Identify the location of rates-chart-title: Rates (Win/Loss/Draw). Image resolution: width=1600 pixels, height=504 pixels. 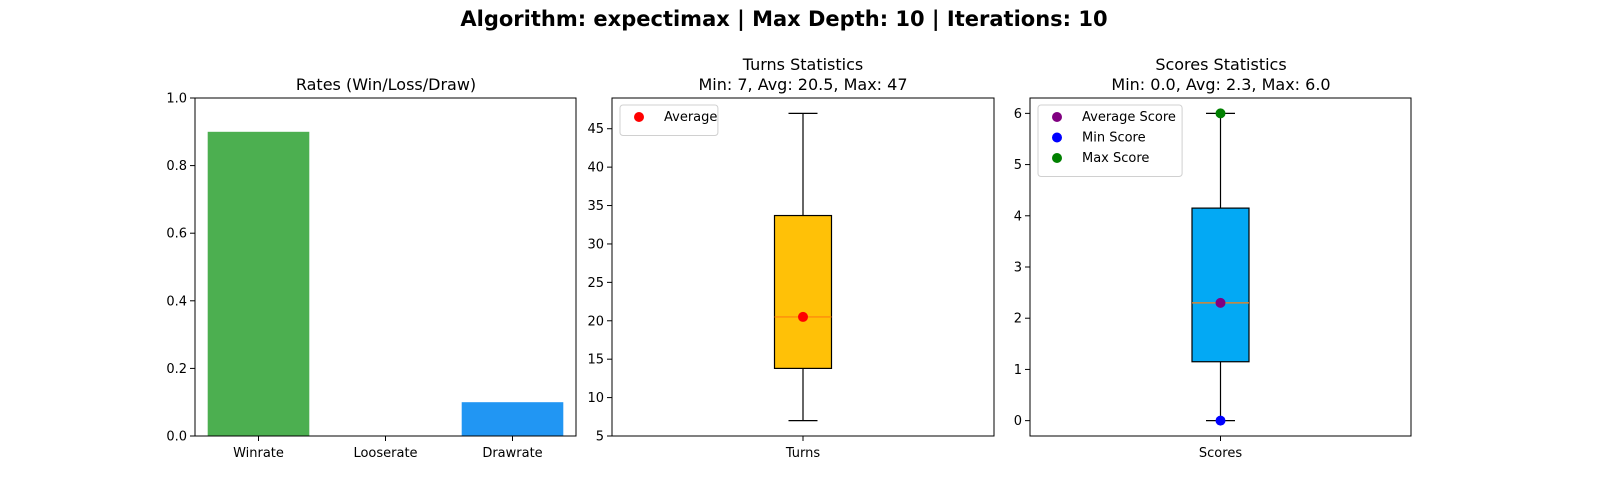
(386, 84).